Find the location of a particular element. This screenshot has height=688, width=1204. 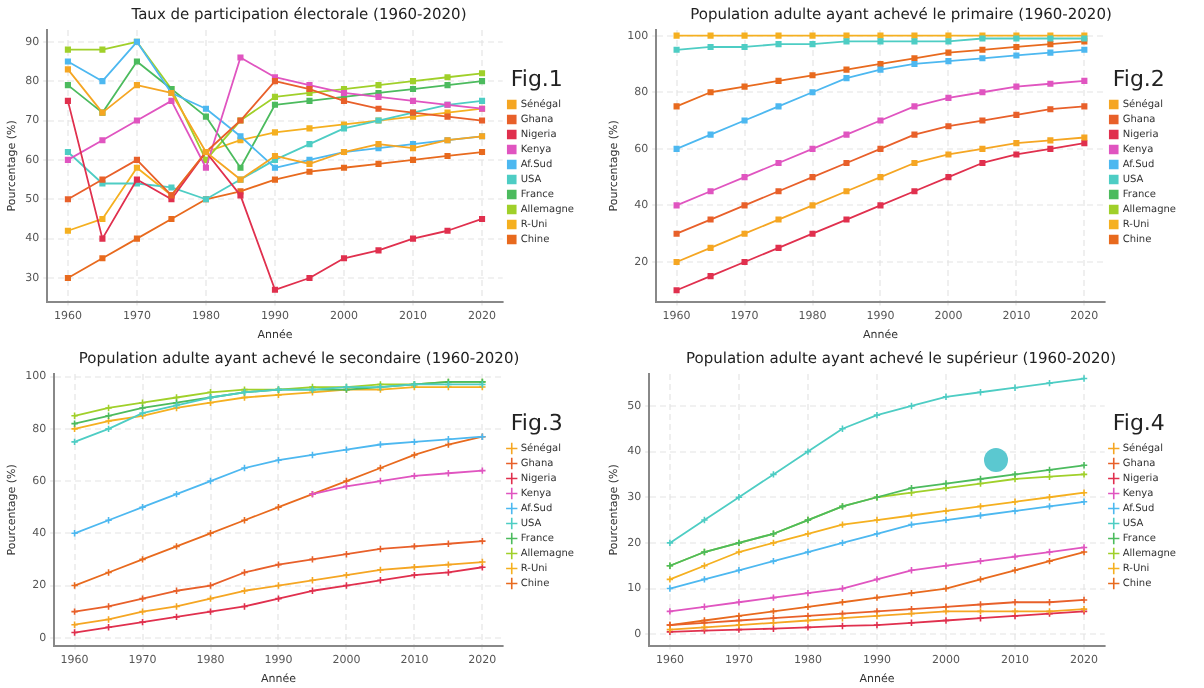

caption: Fig.4 is located at coordinates (1138, 422).